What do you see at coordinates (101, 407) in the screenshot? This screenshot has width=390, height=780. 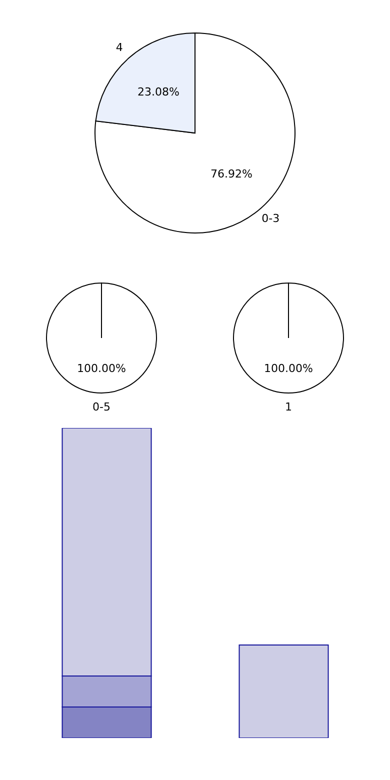 I see `slice-label: 0-5` at bounding box center [101, 407].